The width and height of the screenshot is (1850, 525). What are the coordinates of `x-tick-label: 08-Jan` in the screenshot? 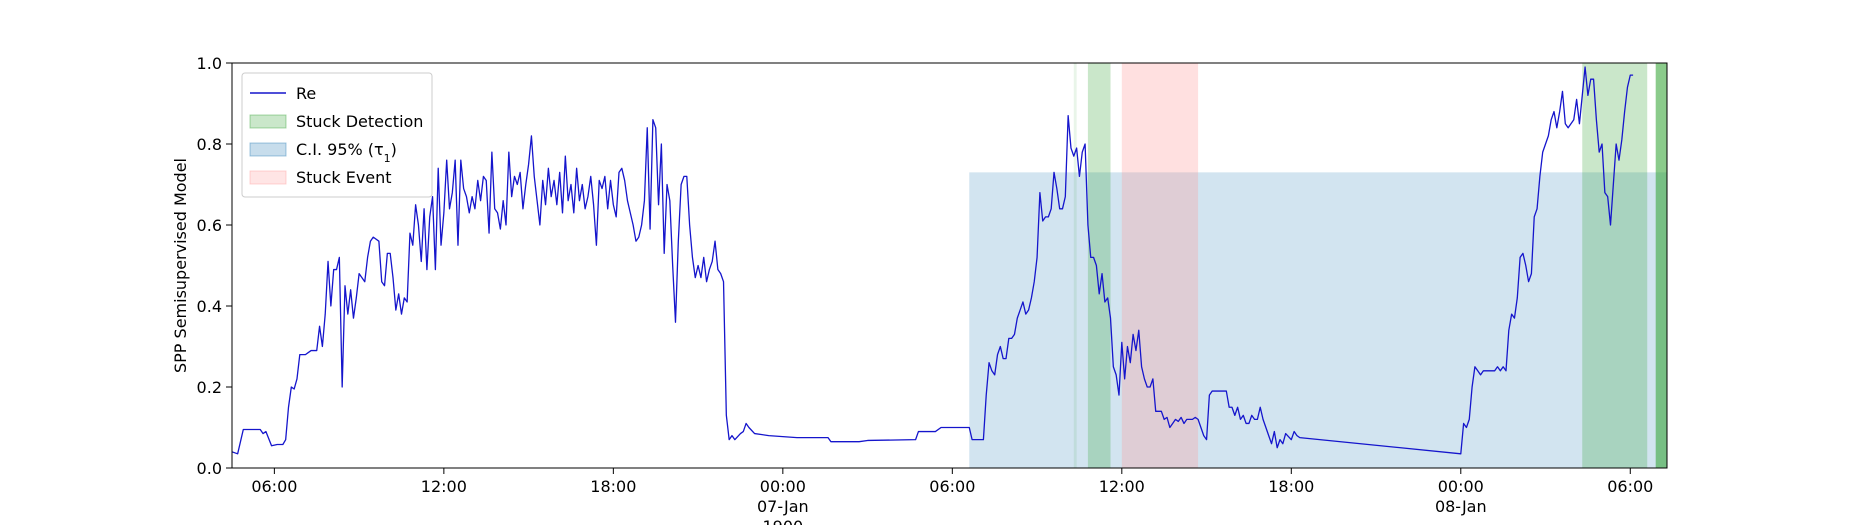 It's located at (1461, 506).